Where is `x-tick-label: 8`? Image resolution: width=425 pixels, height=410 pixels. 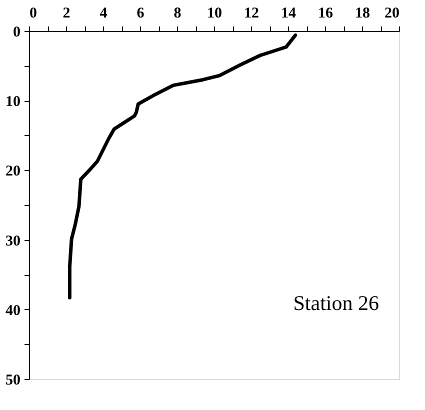
x-tick-label: 8 is located at coordinates (178, 14).